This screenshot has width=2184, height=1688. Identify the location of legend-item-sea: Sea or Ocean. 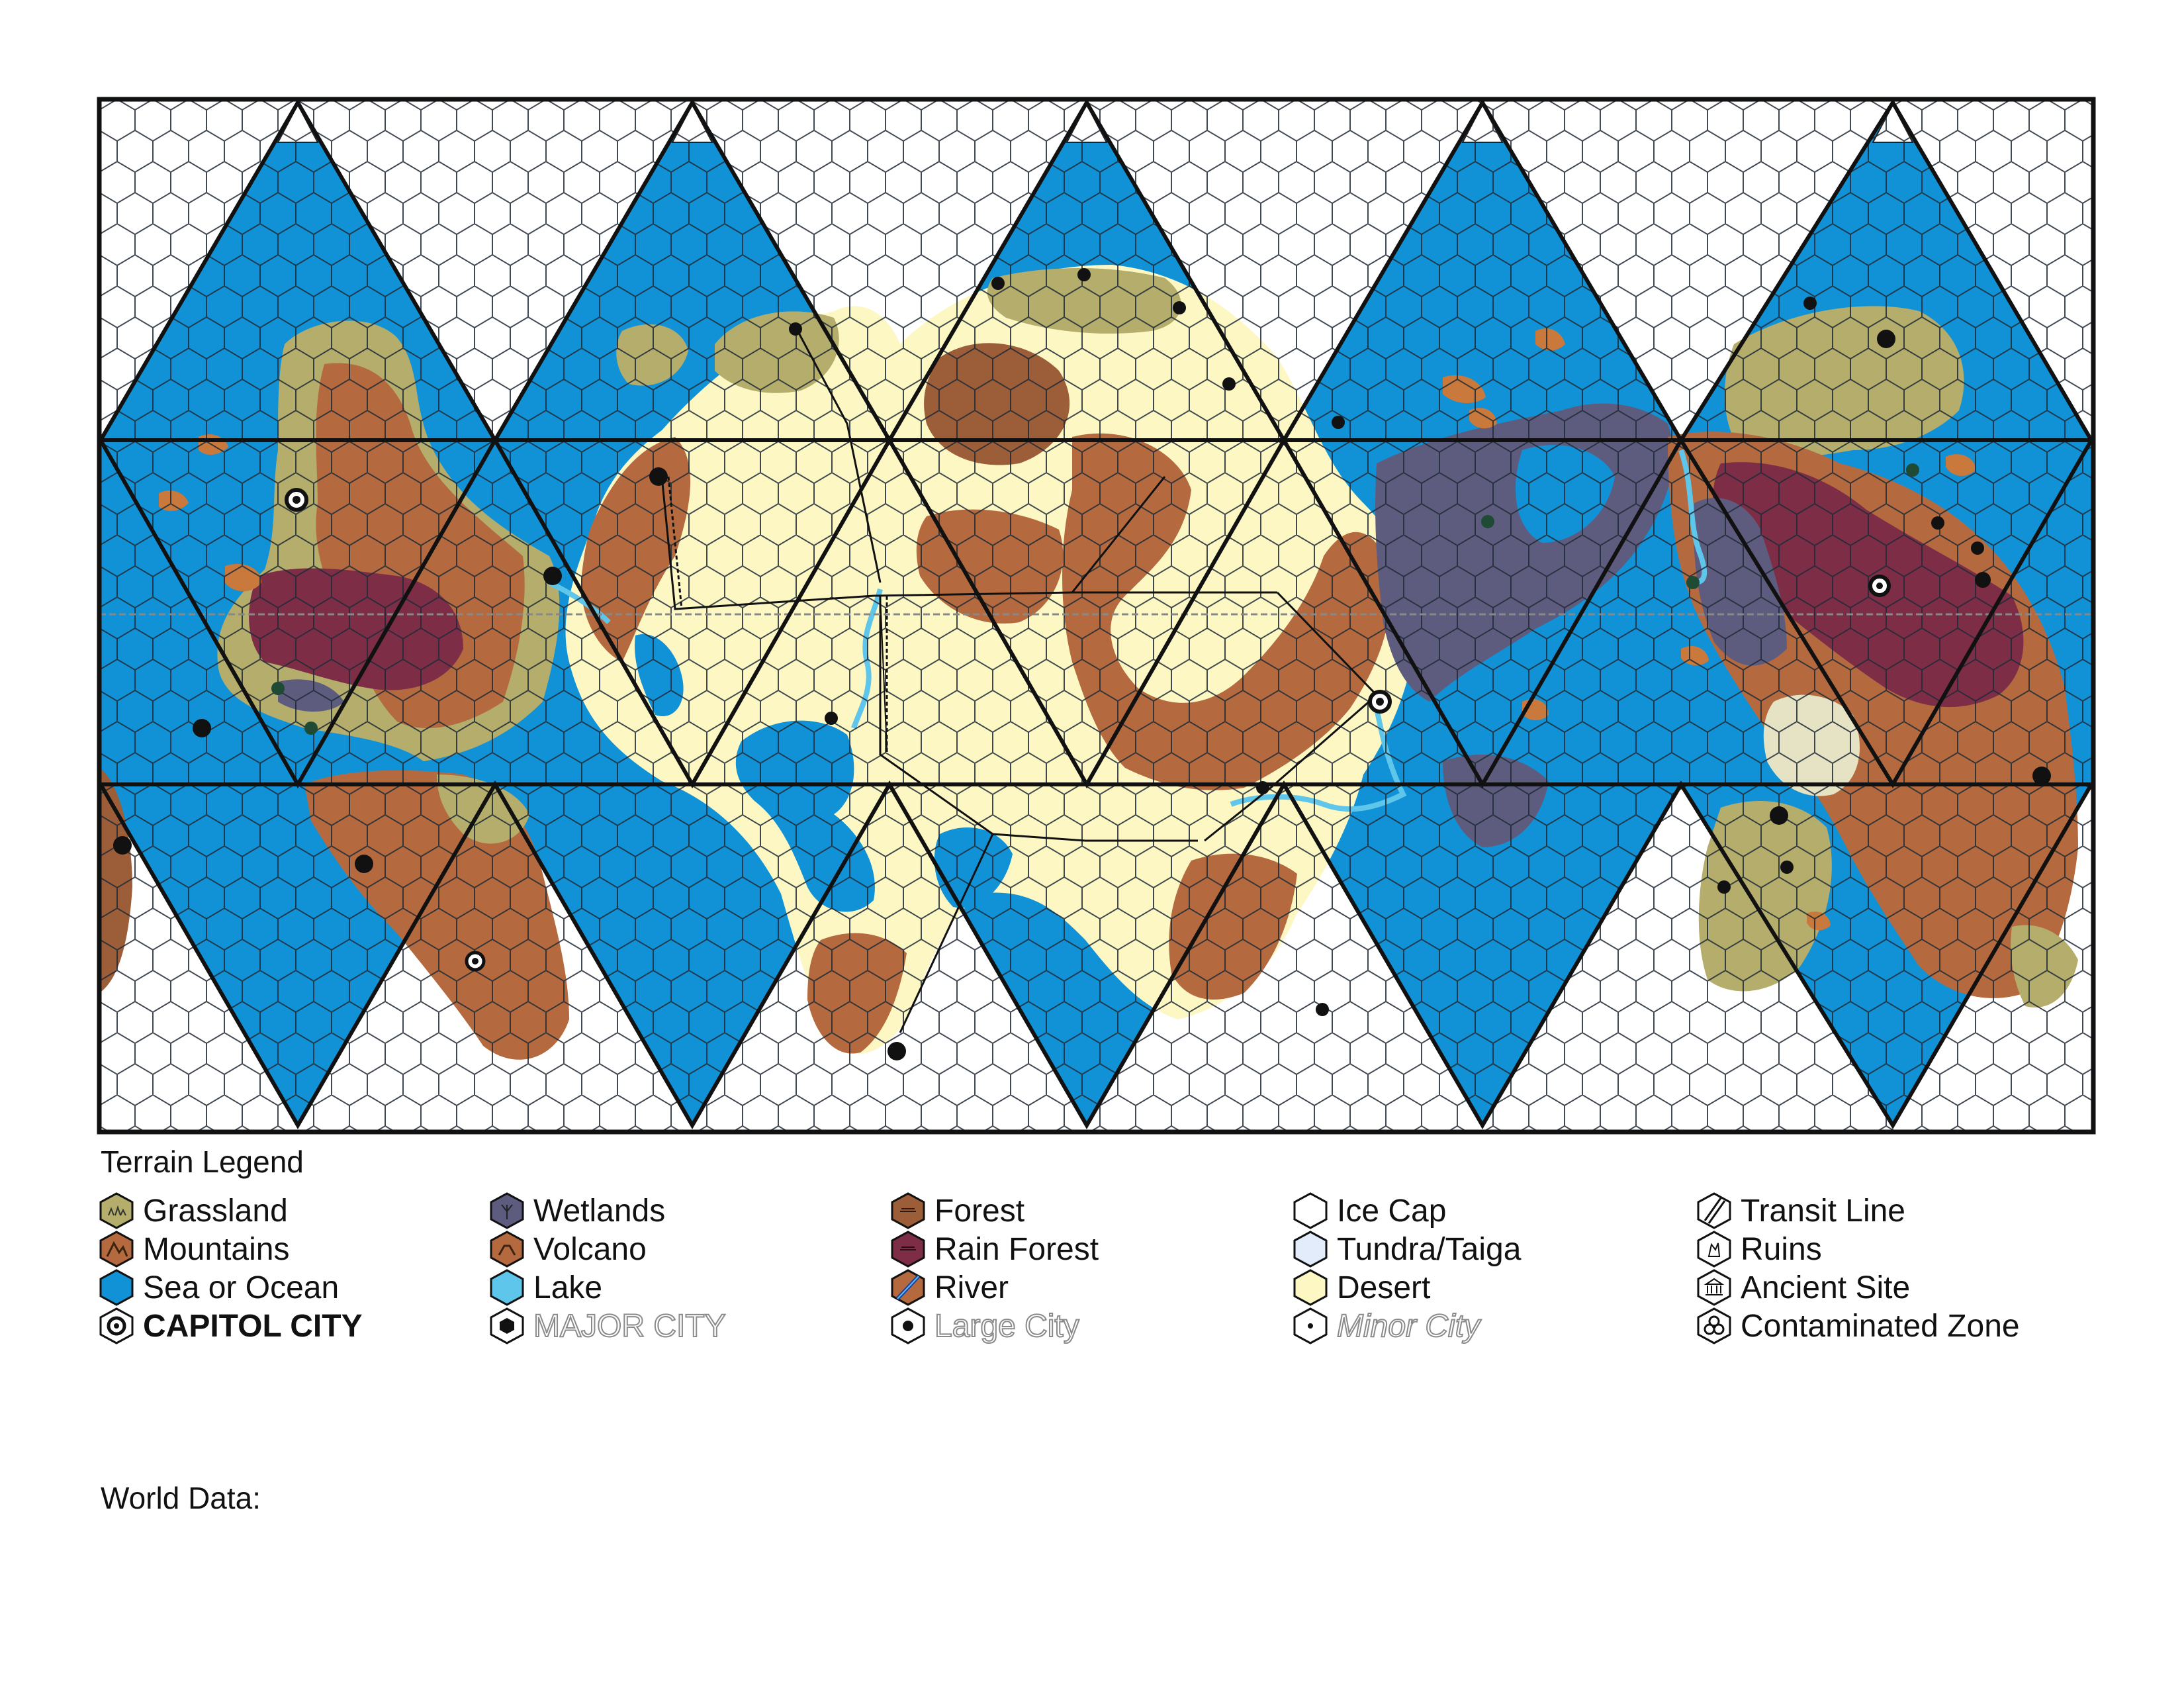
(290, 1287).